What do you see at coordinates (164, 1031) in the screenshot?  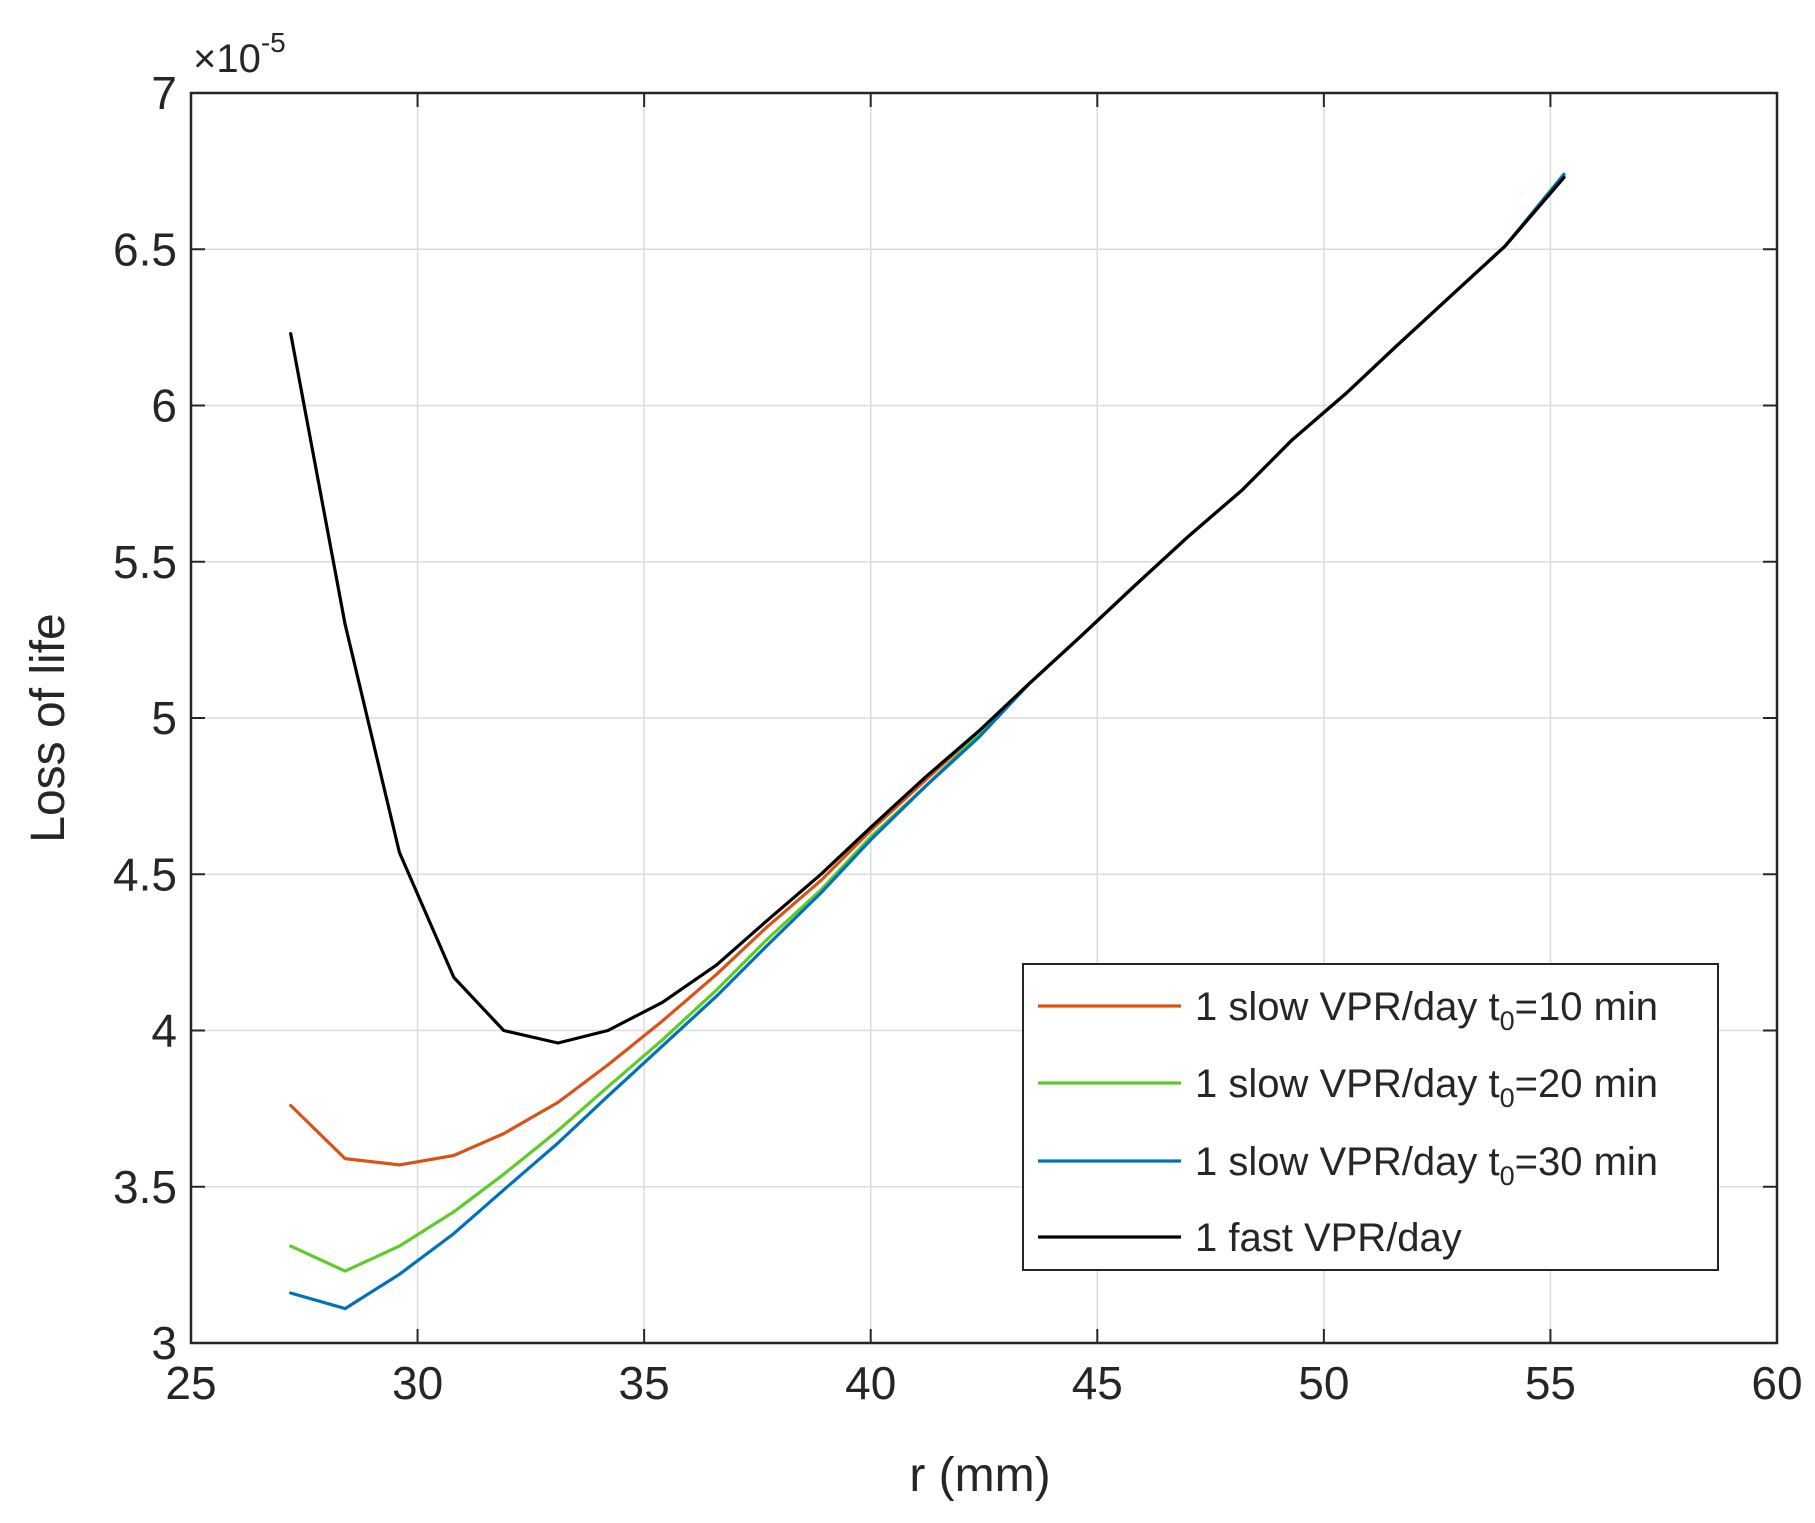 I see `y-tick-label: 4` at bounding box center [164, 1031].